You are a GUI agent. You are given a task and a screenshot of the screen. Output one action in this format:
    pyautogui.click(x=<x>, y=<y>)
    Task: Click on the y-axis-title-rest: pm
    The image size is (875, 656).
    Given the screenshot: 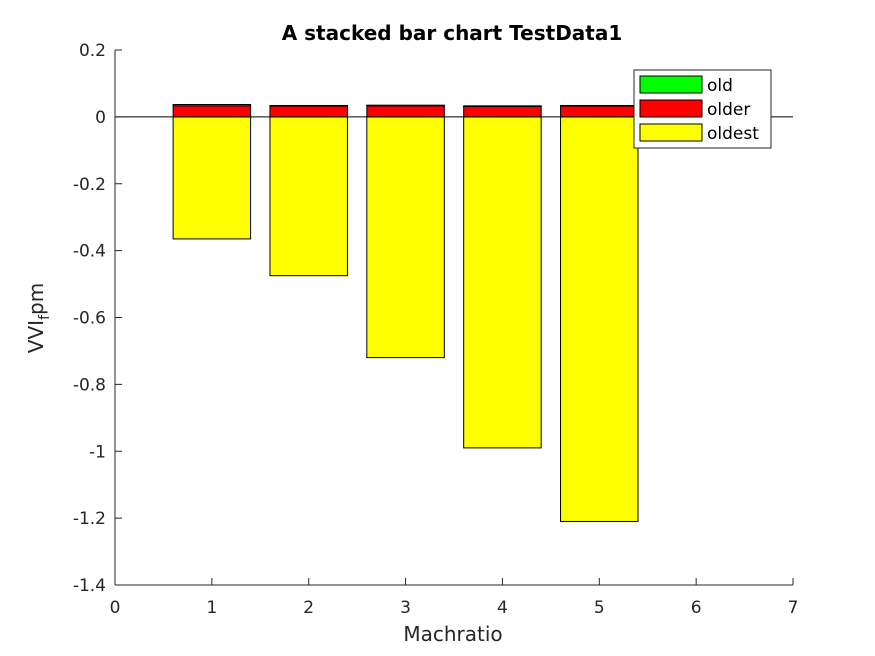 What is the action you would take?
    pyautogui.click(x=36, y=299)
    